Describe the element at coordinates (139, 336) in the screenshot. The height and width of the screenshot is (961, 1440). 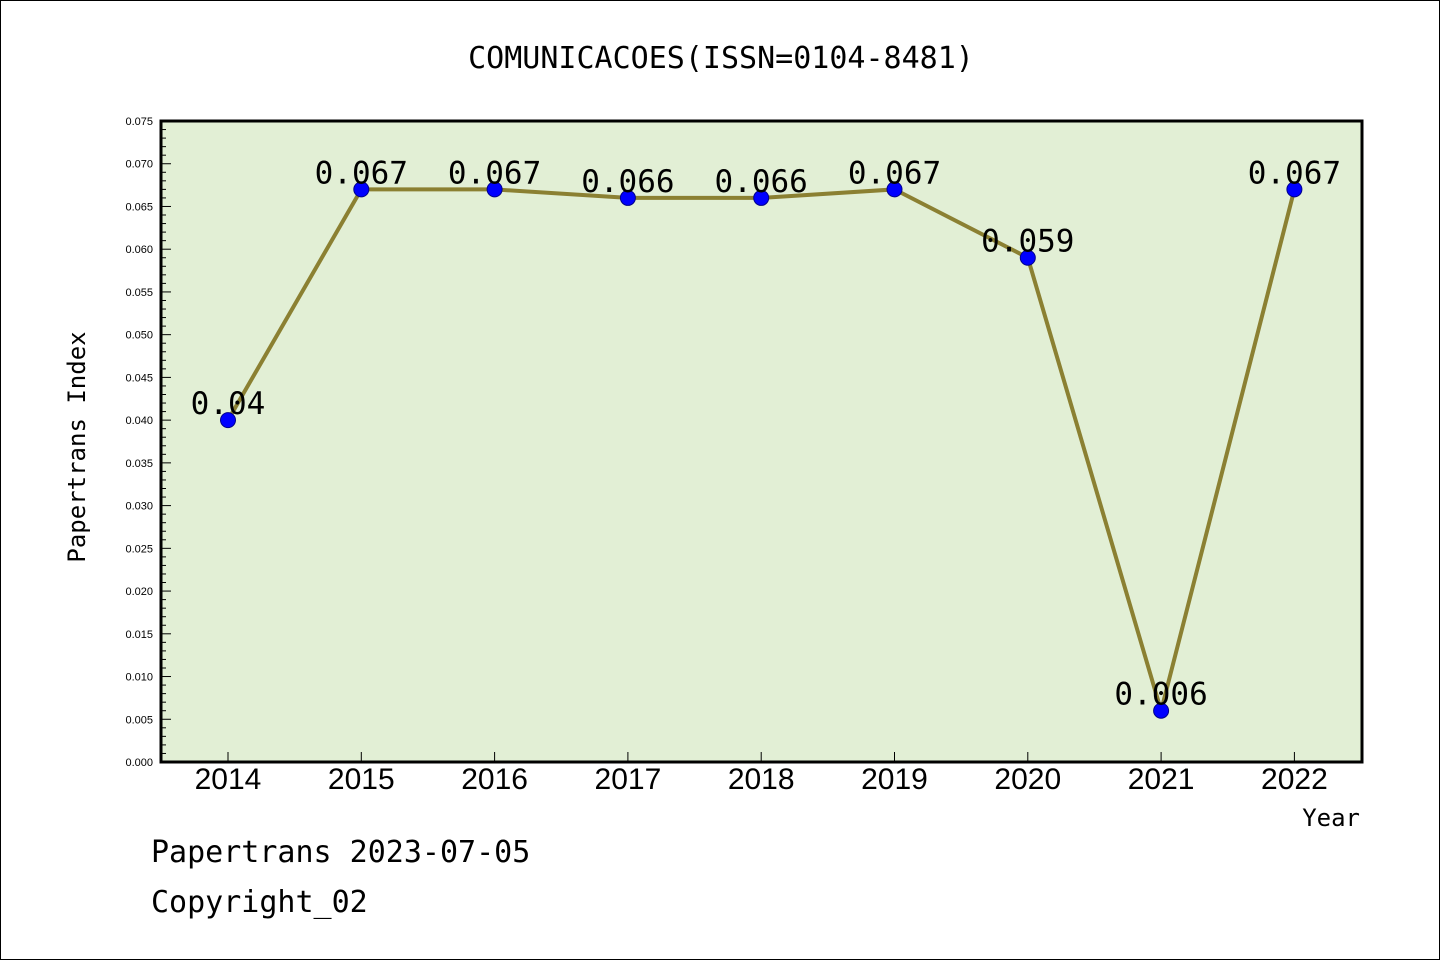
I see `y-tick-label: 0.050` at that location.